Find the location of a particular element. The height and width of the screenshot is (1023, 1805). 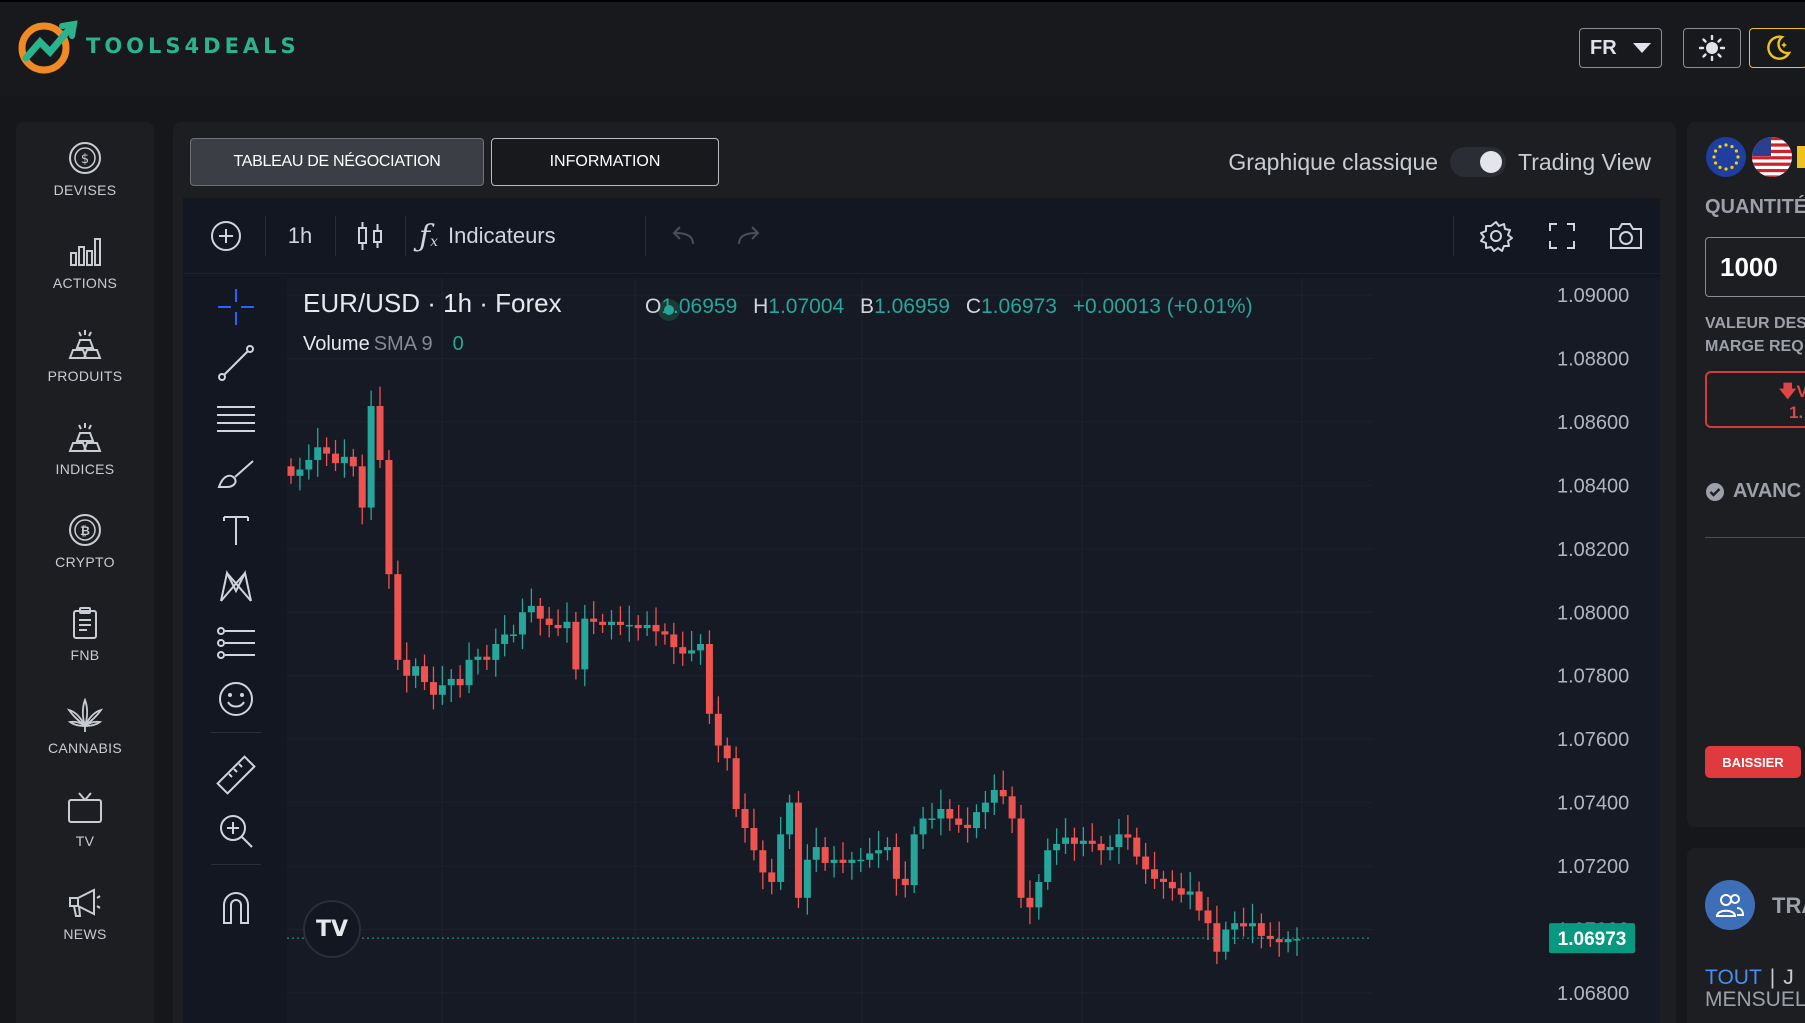

fullscreen-button is located at coordinates (1562, 236).